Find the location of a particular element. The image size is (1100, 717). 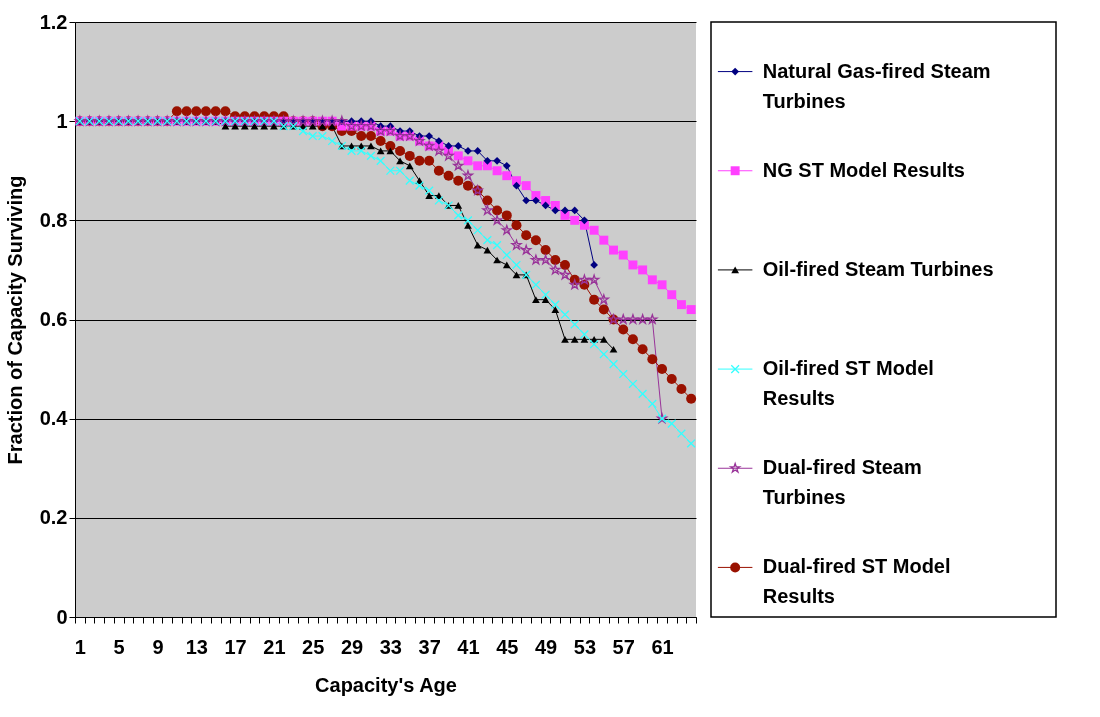

x-tick-label: 5 is located at coordinates (119, 646).